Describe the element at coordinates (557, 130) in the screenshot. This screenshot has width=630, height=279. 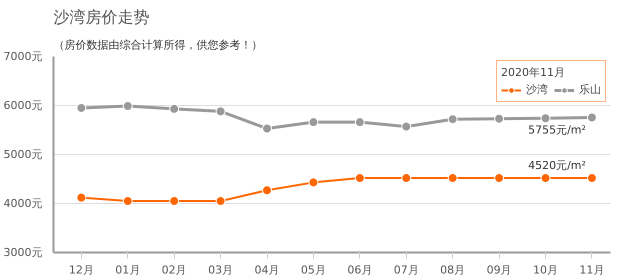
I see `data-label: 5755元/m²` at that location.